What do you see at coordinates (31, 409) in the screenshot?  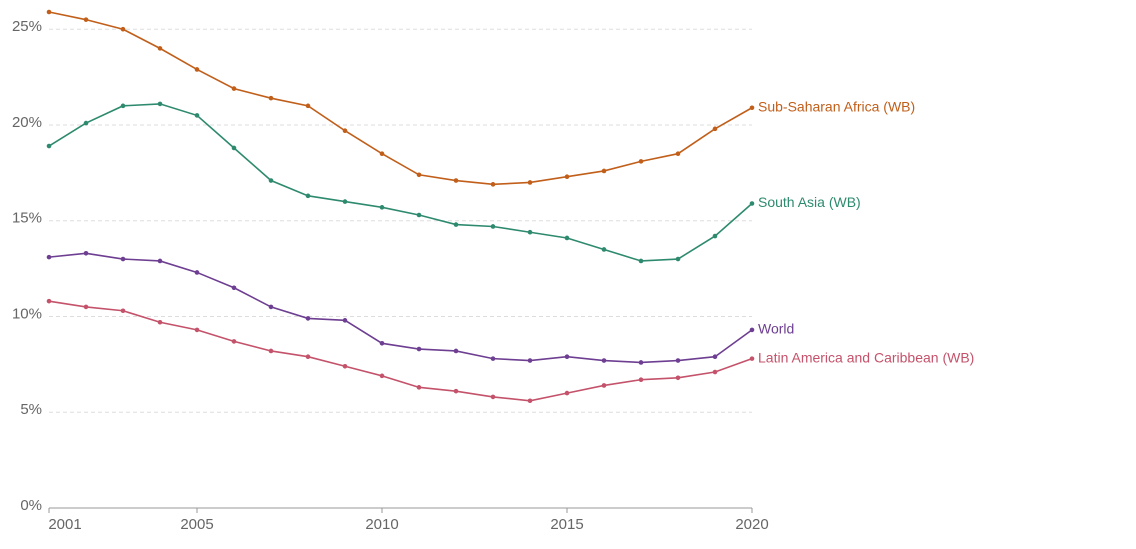 I see `y-tick-label: 5%` at bounding box center [31, 409].